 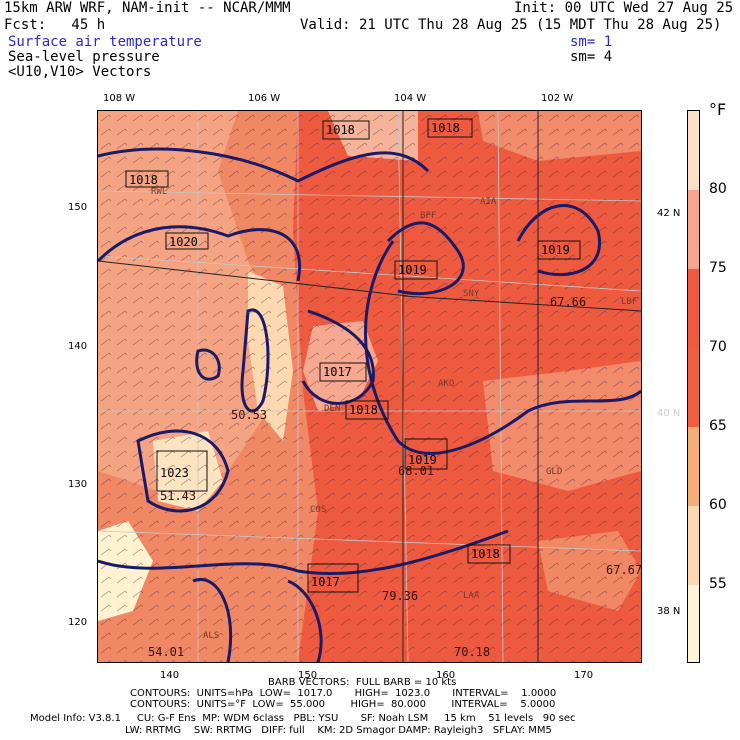 I want to click on smoothing-temp: sm= 1, so click(x=591, y=42).